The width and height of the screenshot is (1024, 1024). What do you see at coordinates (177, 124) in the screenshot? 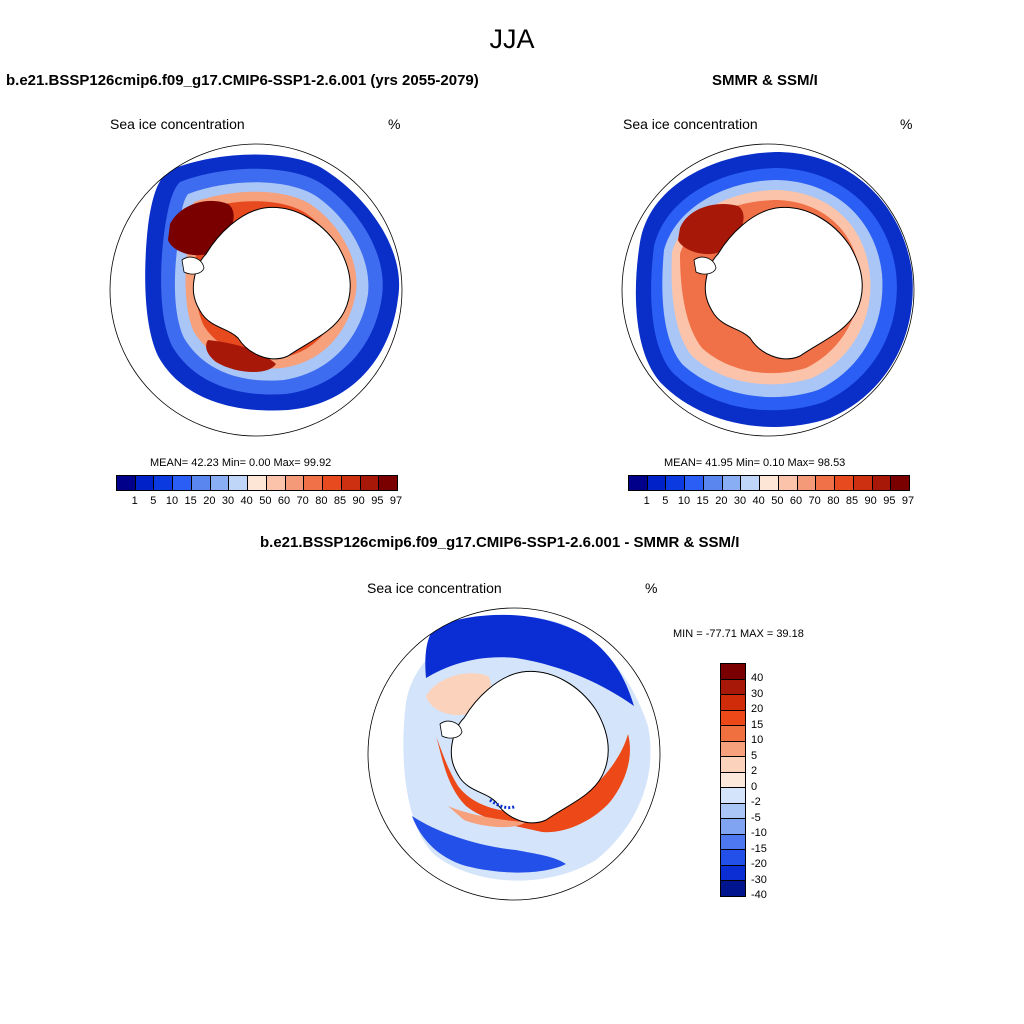
I see `model-variable-label: Sea ice concentration` at bounding box center [177, 124].